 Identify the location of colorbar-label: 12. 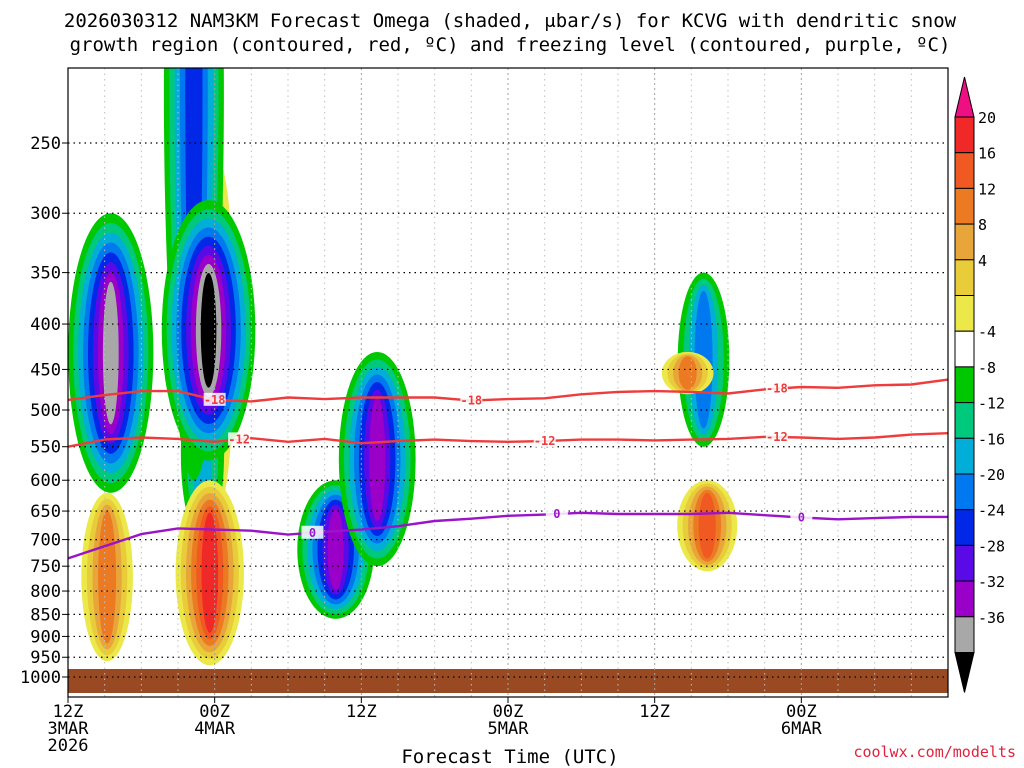
(987, 189).